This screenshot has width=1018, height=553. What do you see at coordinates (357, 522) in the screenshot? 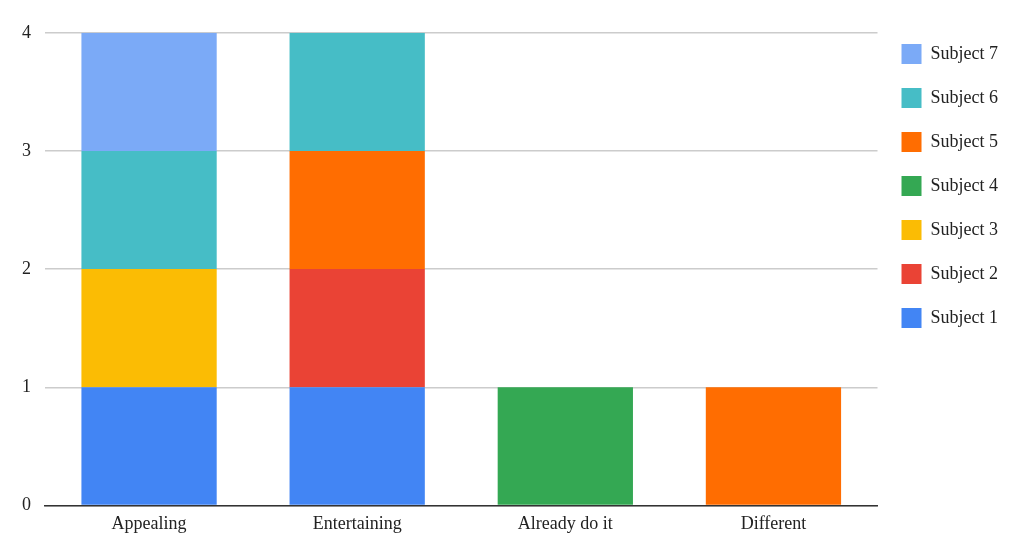
I see `x-tick-label: Entertaining` at bounding box center [357, 522].